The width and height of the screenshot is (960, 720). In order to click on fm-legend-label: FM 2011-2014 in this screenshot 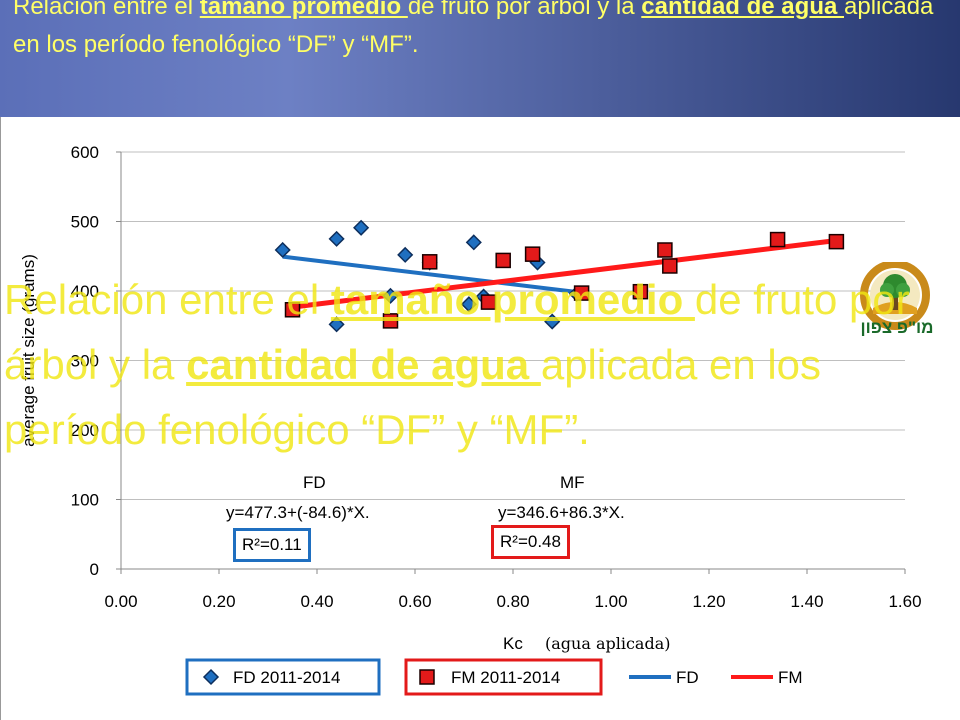, I will do `click(505, 677)`.